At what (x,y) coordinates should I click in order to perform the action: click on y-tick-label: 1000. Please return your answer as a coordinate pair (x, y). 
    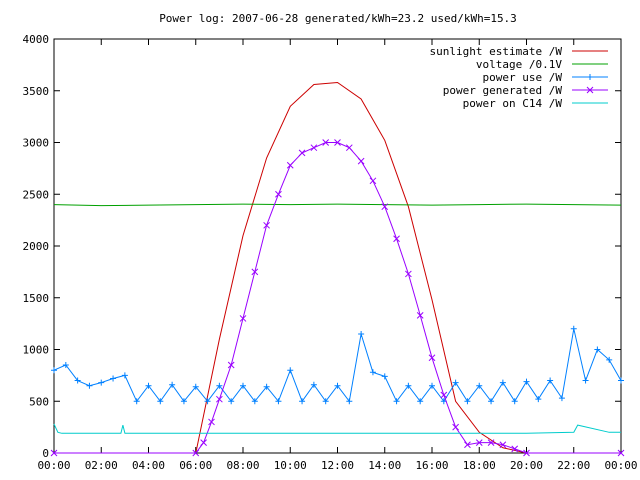
    Looking at the image, I should click on (36, 350).